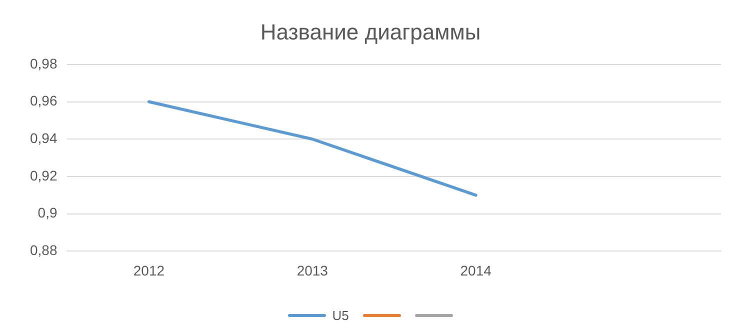 The width and height of the screenshot is (741, 335). Describe the element at coordinates (44, 175) in the screenshot. I see `y-tick-label: 0,92` at that location.